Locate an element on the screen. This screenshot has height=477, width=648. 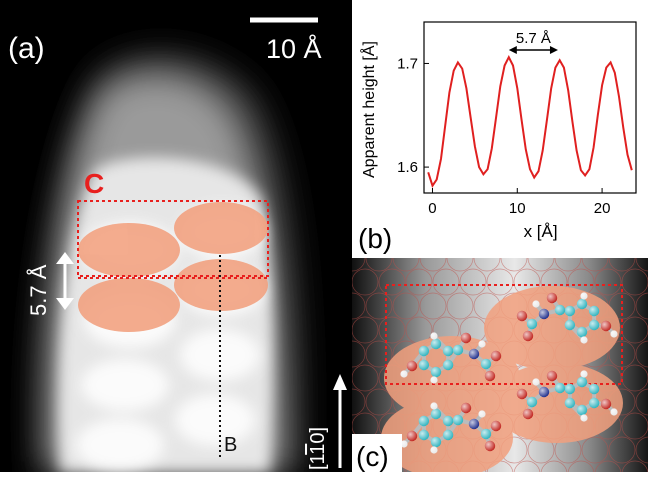
x-axis-label: x [Å] is located at coordinates (541, 231).